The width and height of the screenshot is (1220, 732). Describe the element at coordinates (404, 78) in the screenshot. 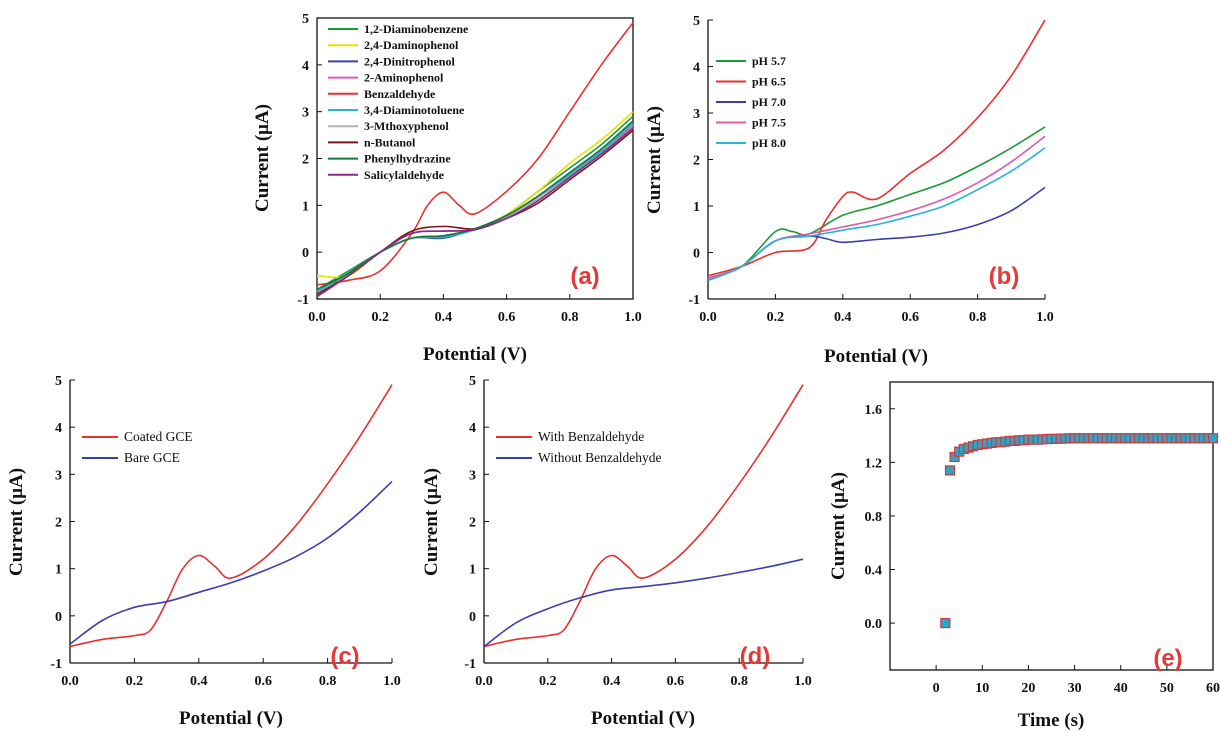

I see `legend-entry: 2-Aminophenol` at that location.